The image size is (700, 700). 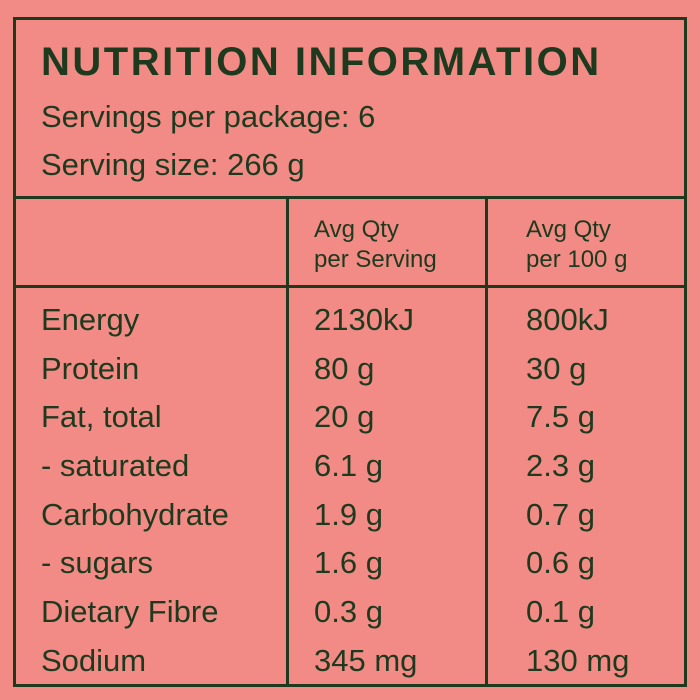 What do you see at coordinates (321, 62) in the screenshot?
I see `panel-title: NUTRITION INFORMATION` at bounding box center [321, 62].